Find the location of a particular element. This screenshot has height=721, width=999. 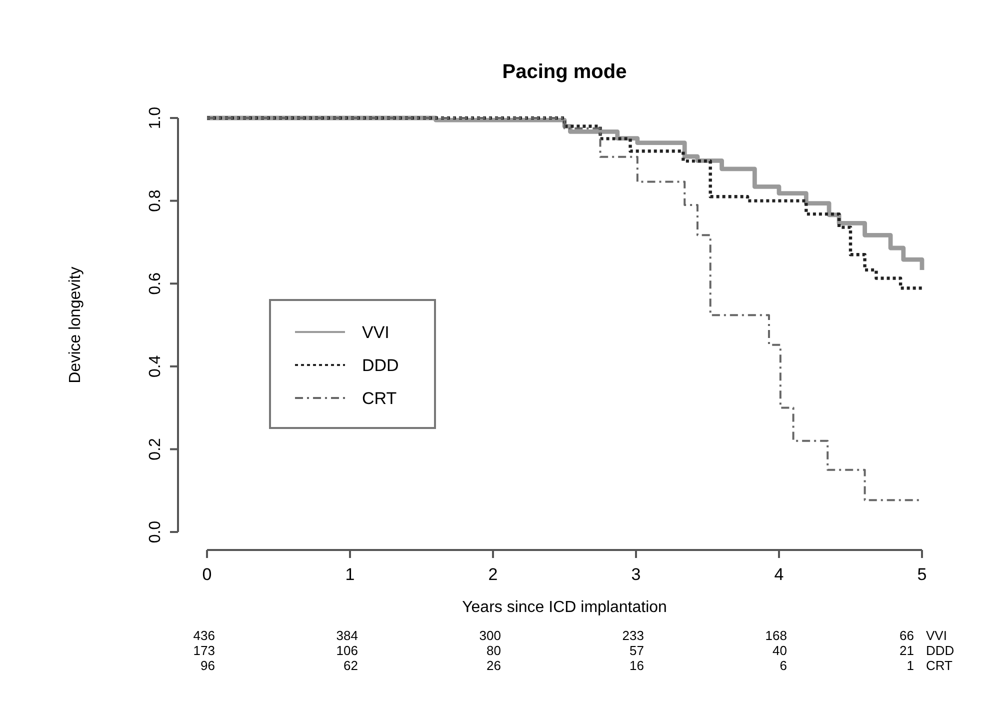

text: 106 is located at coordinates (347, 650).